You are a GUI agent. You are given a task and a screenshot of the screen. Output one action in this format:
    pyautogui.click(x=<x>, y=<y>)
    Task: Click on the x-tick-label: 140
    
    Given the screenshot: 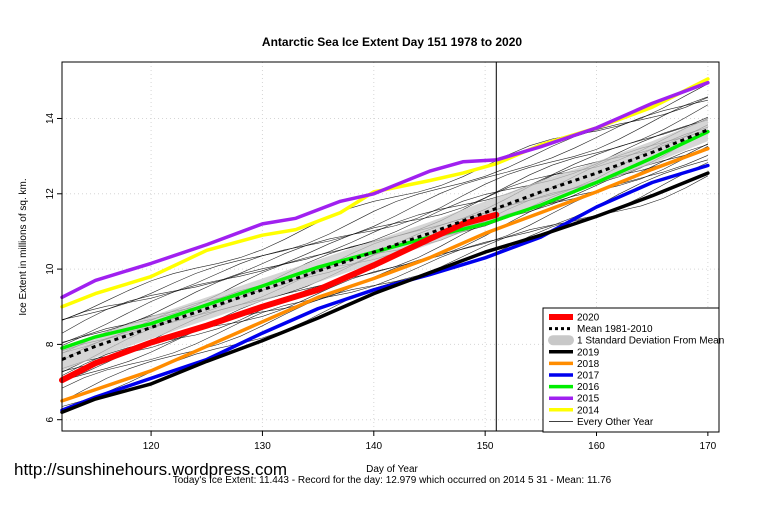 What is the action you would take?
    pyautogui.click(x=373, y=446)
    